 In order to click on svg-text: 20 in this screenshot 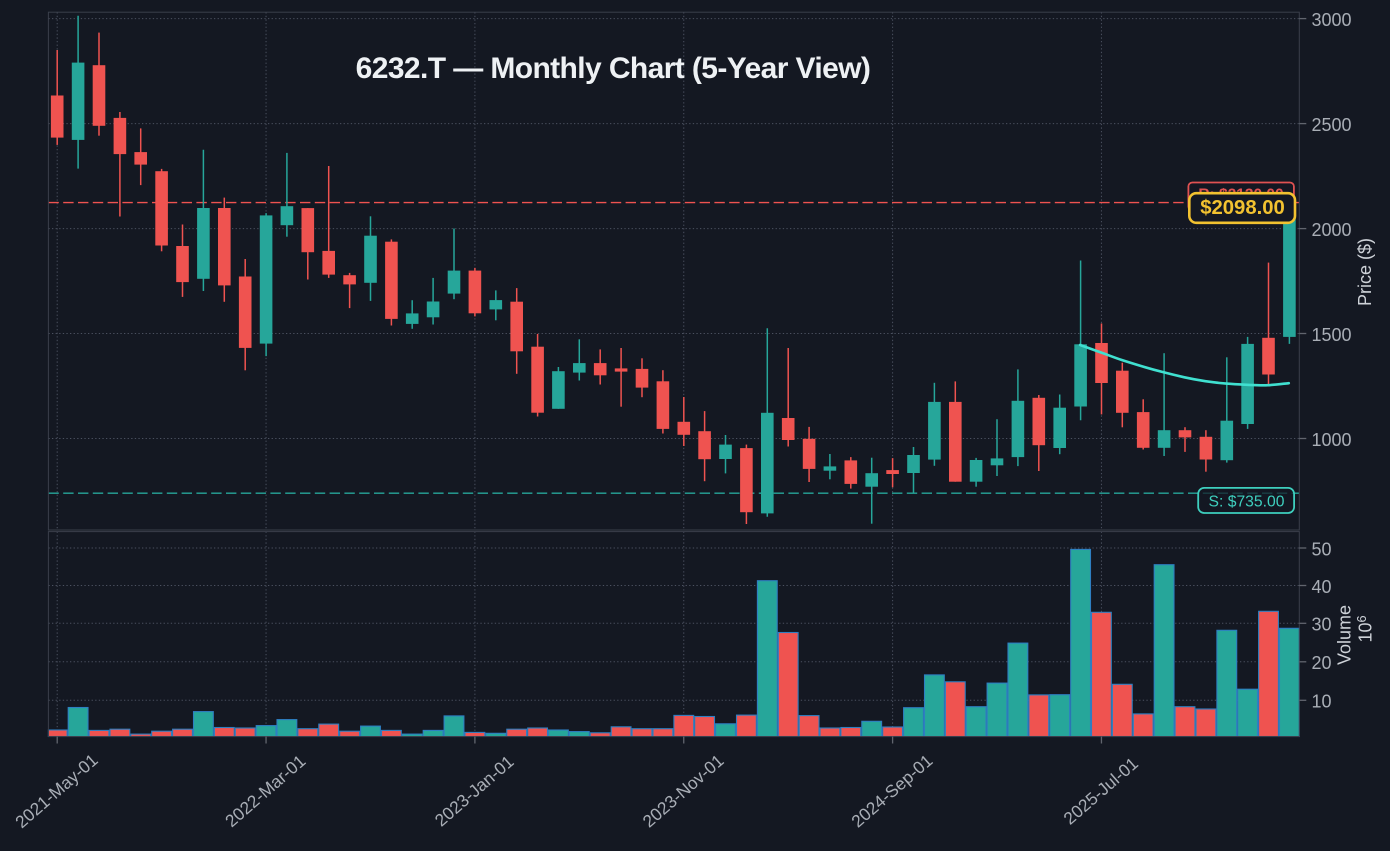, I will do `click(1322, 663)`.